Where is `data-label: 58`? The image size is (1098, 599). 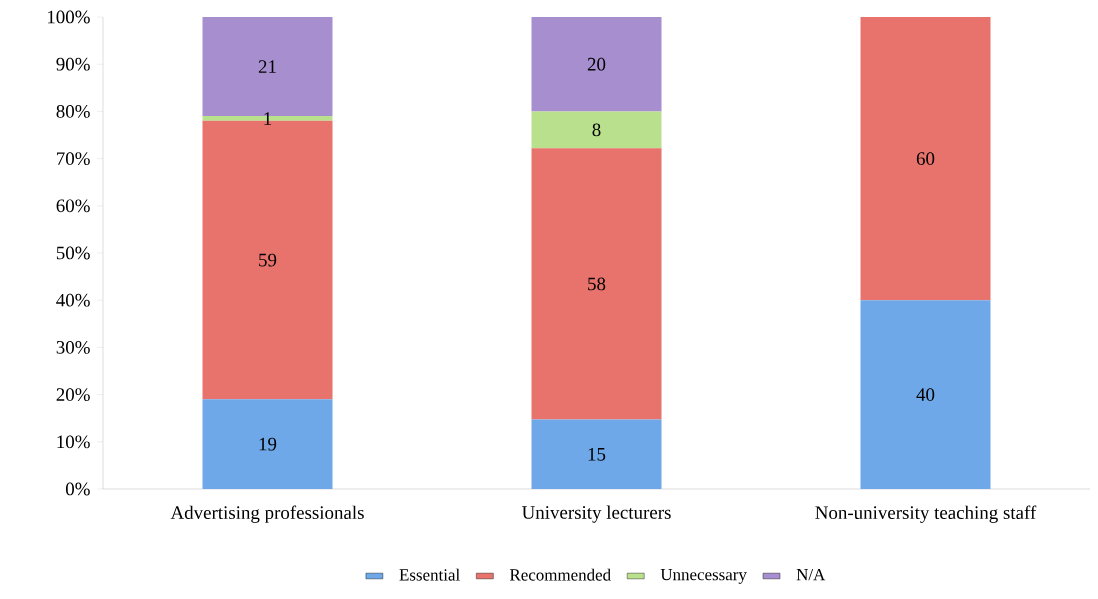 data-label: 58 is located at coordinates (597, 284).